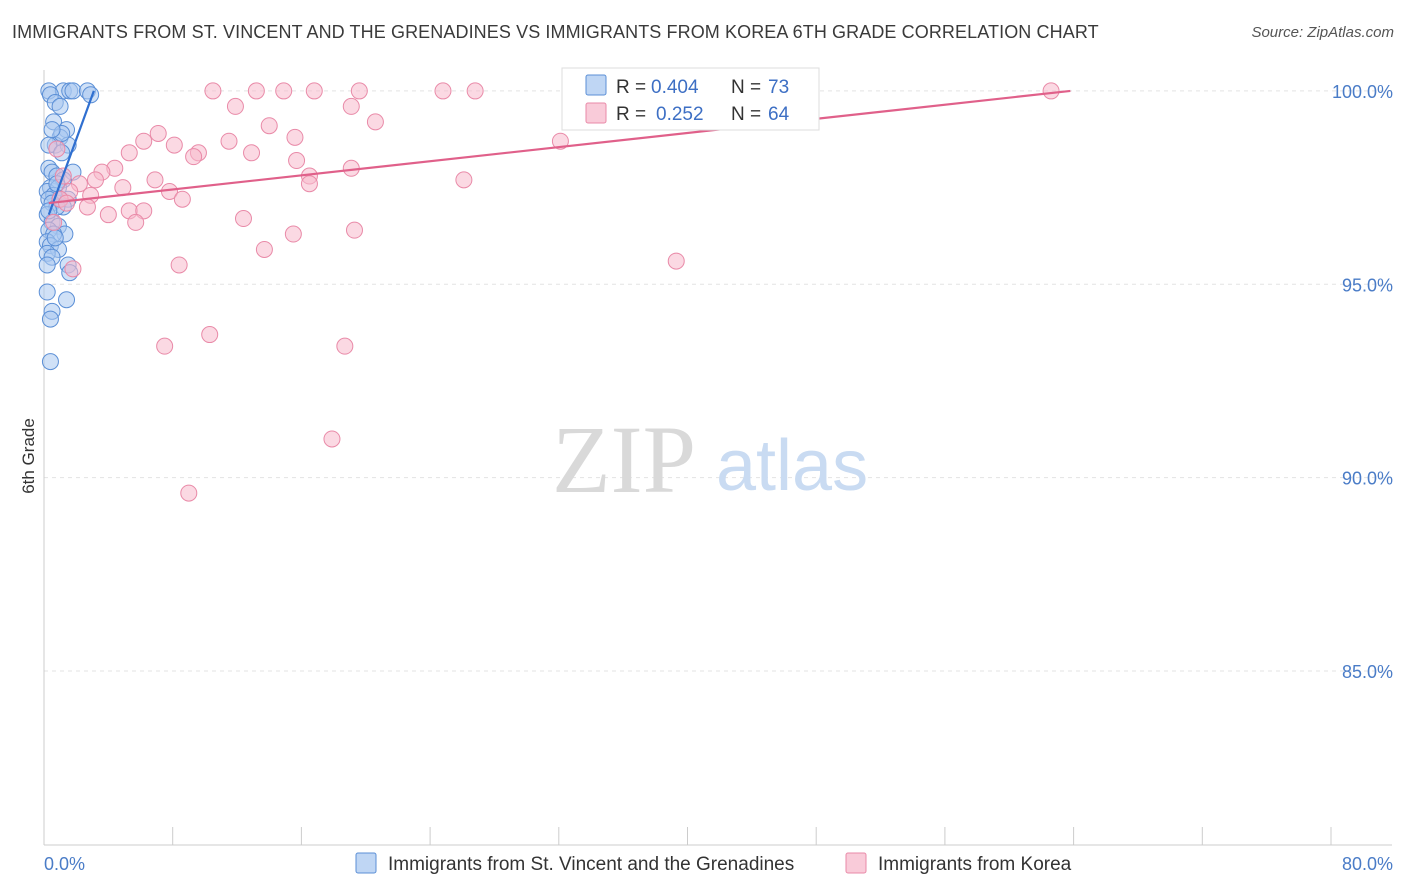 This screenshot has width=1406, height=892. Describe the element at coordinates (675, 87) in the screenshot. I see `stats-blue-r-value: 0.404` at that location.